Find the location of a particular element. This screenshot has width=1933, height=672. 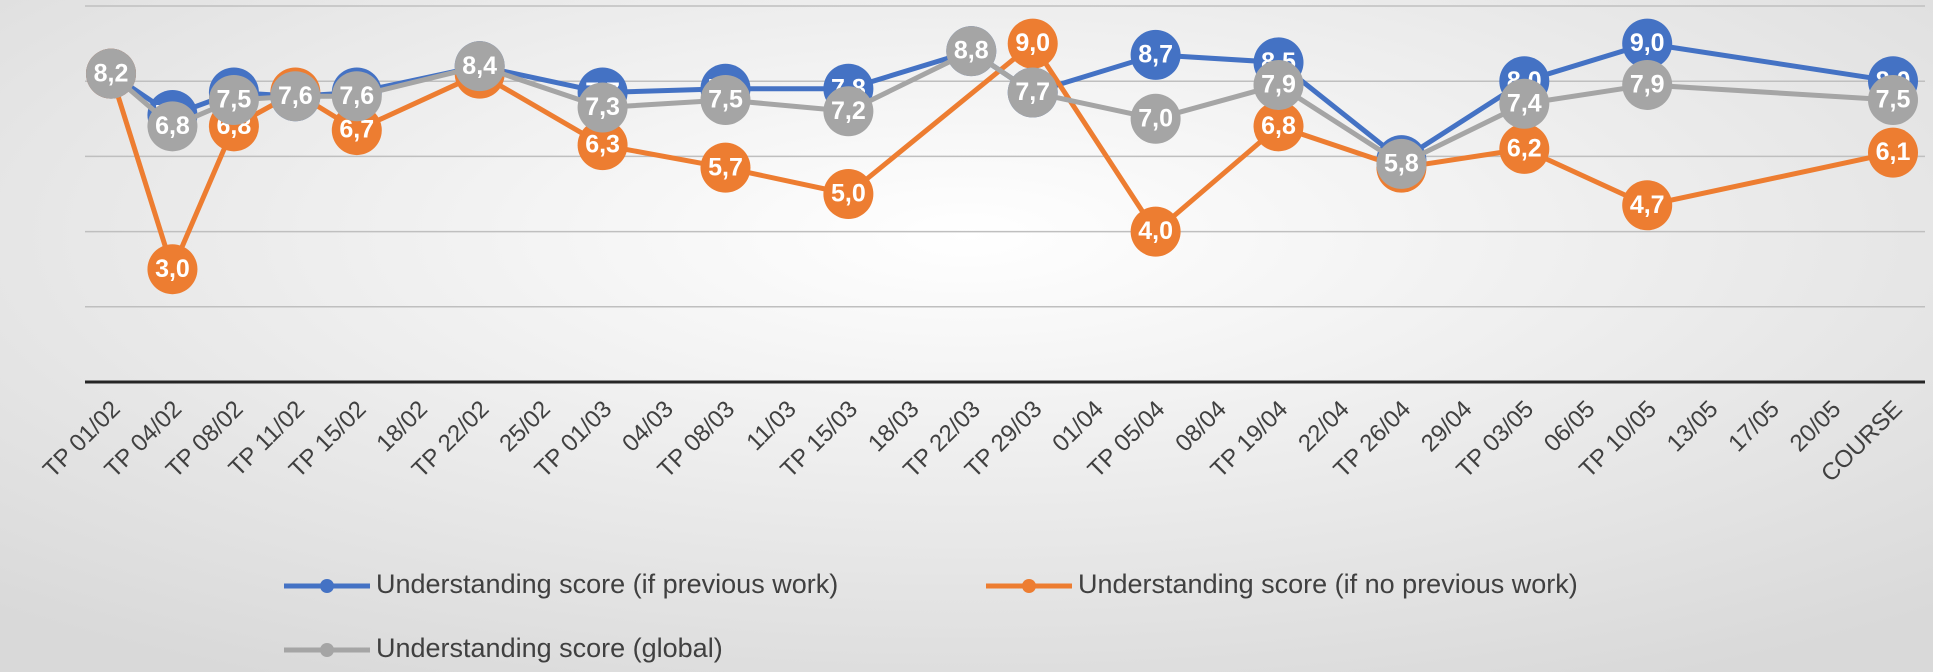

data-label: 7,4 is located at coordinates (1524, 103).